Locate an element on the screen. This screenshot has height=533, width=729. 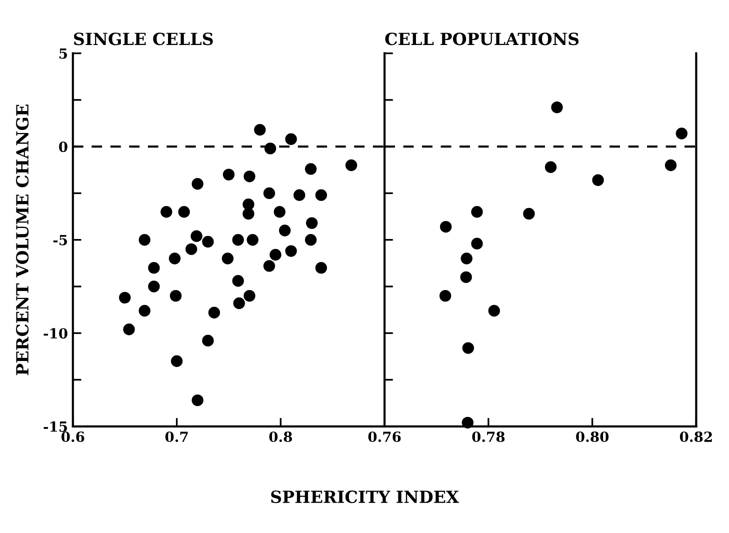
x-tick-label: 0.8 is located at coordinates (280, 437).